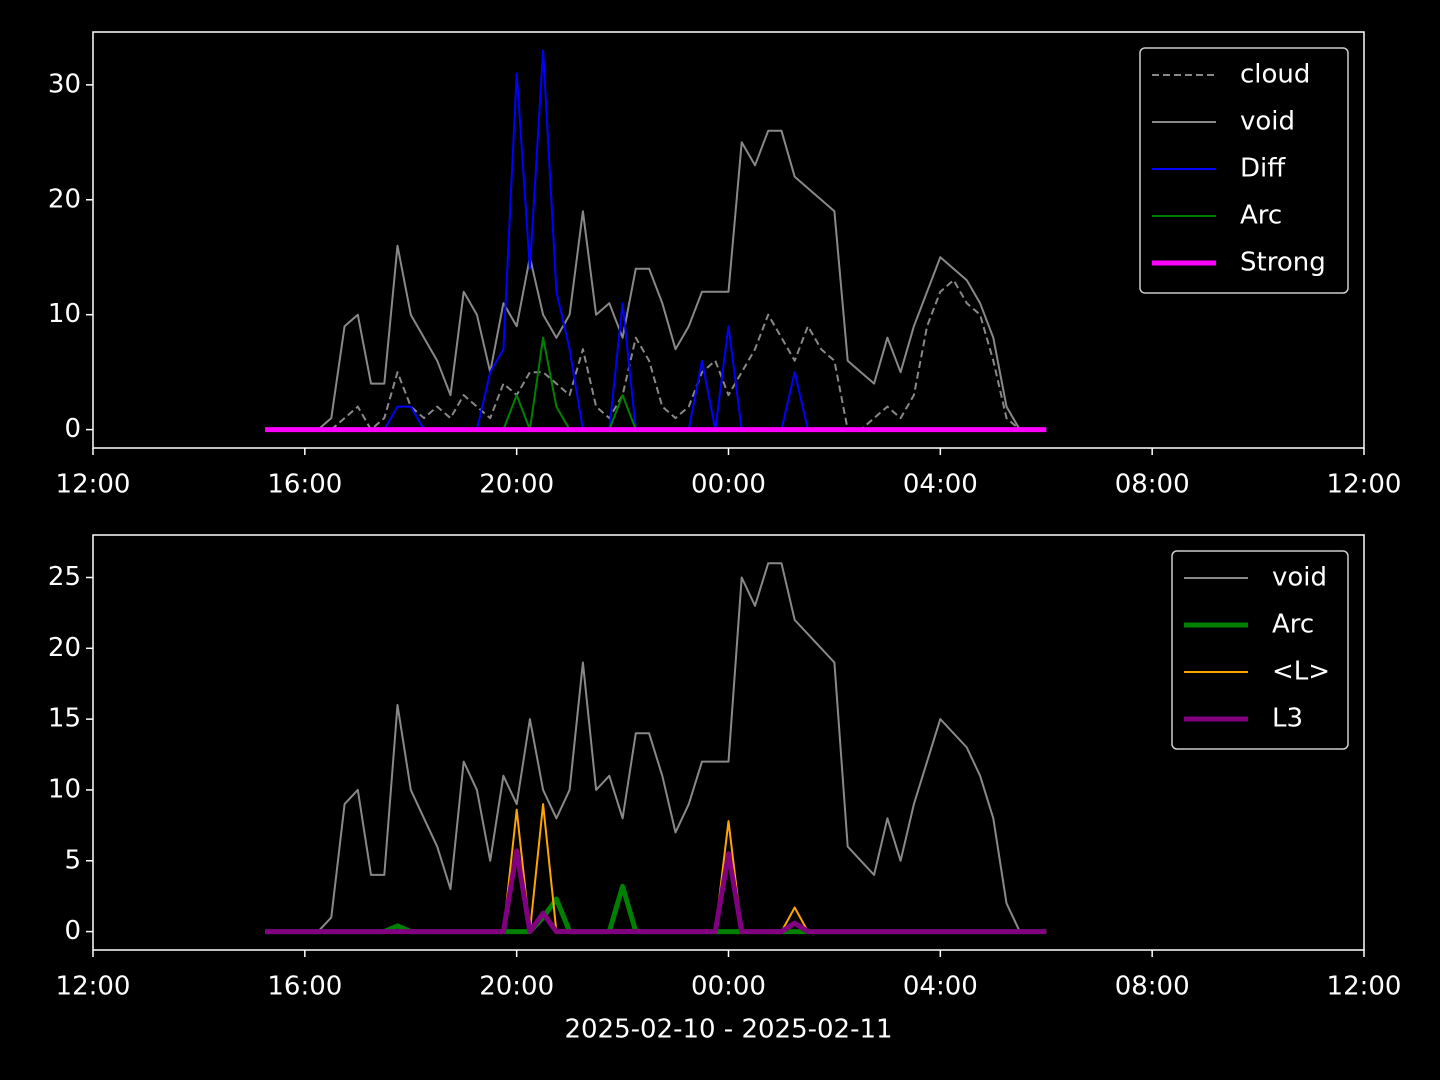 The width and height of the screenshot is (1440, 1080). What do you see at coordinates (728, 1030) in the screenshot?
I see `x-axis-label: 2025-02-10 - 2025-02-11` at bounding box center [728, 1030].